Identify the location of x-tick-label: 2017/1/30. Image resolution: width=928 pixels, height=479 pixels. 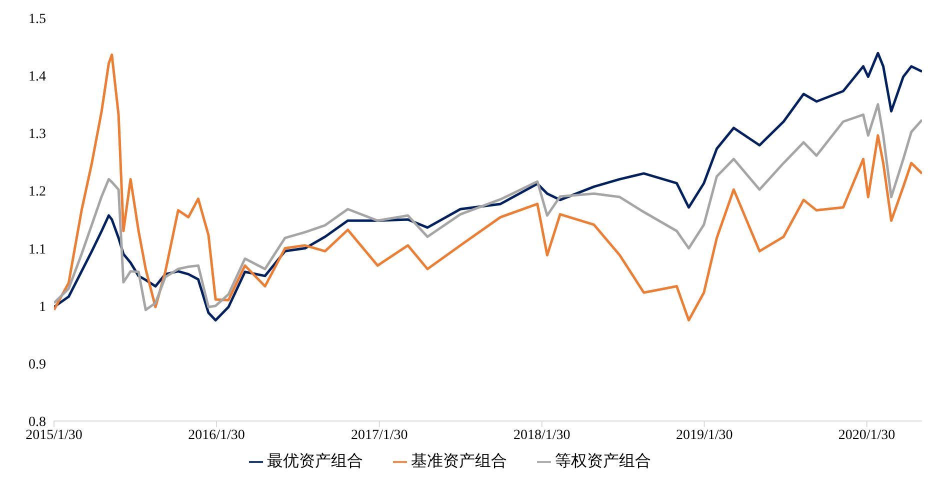
(379, 435).